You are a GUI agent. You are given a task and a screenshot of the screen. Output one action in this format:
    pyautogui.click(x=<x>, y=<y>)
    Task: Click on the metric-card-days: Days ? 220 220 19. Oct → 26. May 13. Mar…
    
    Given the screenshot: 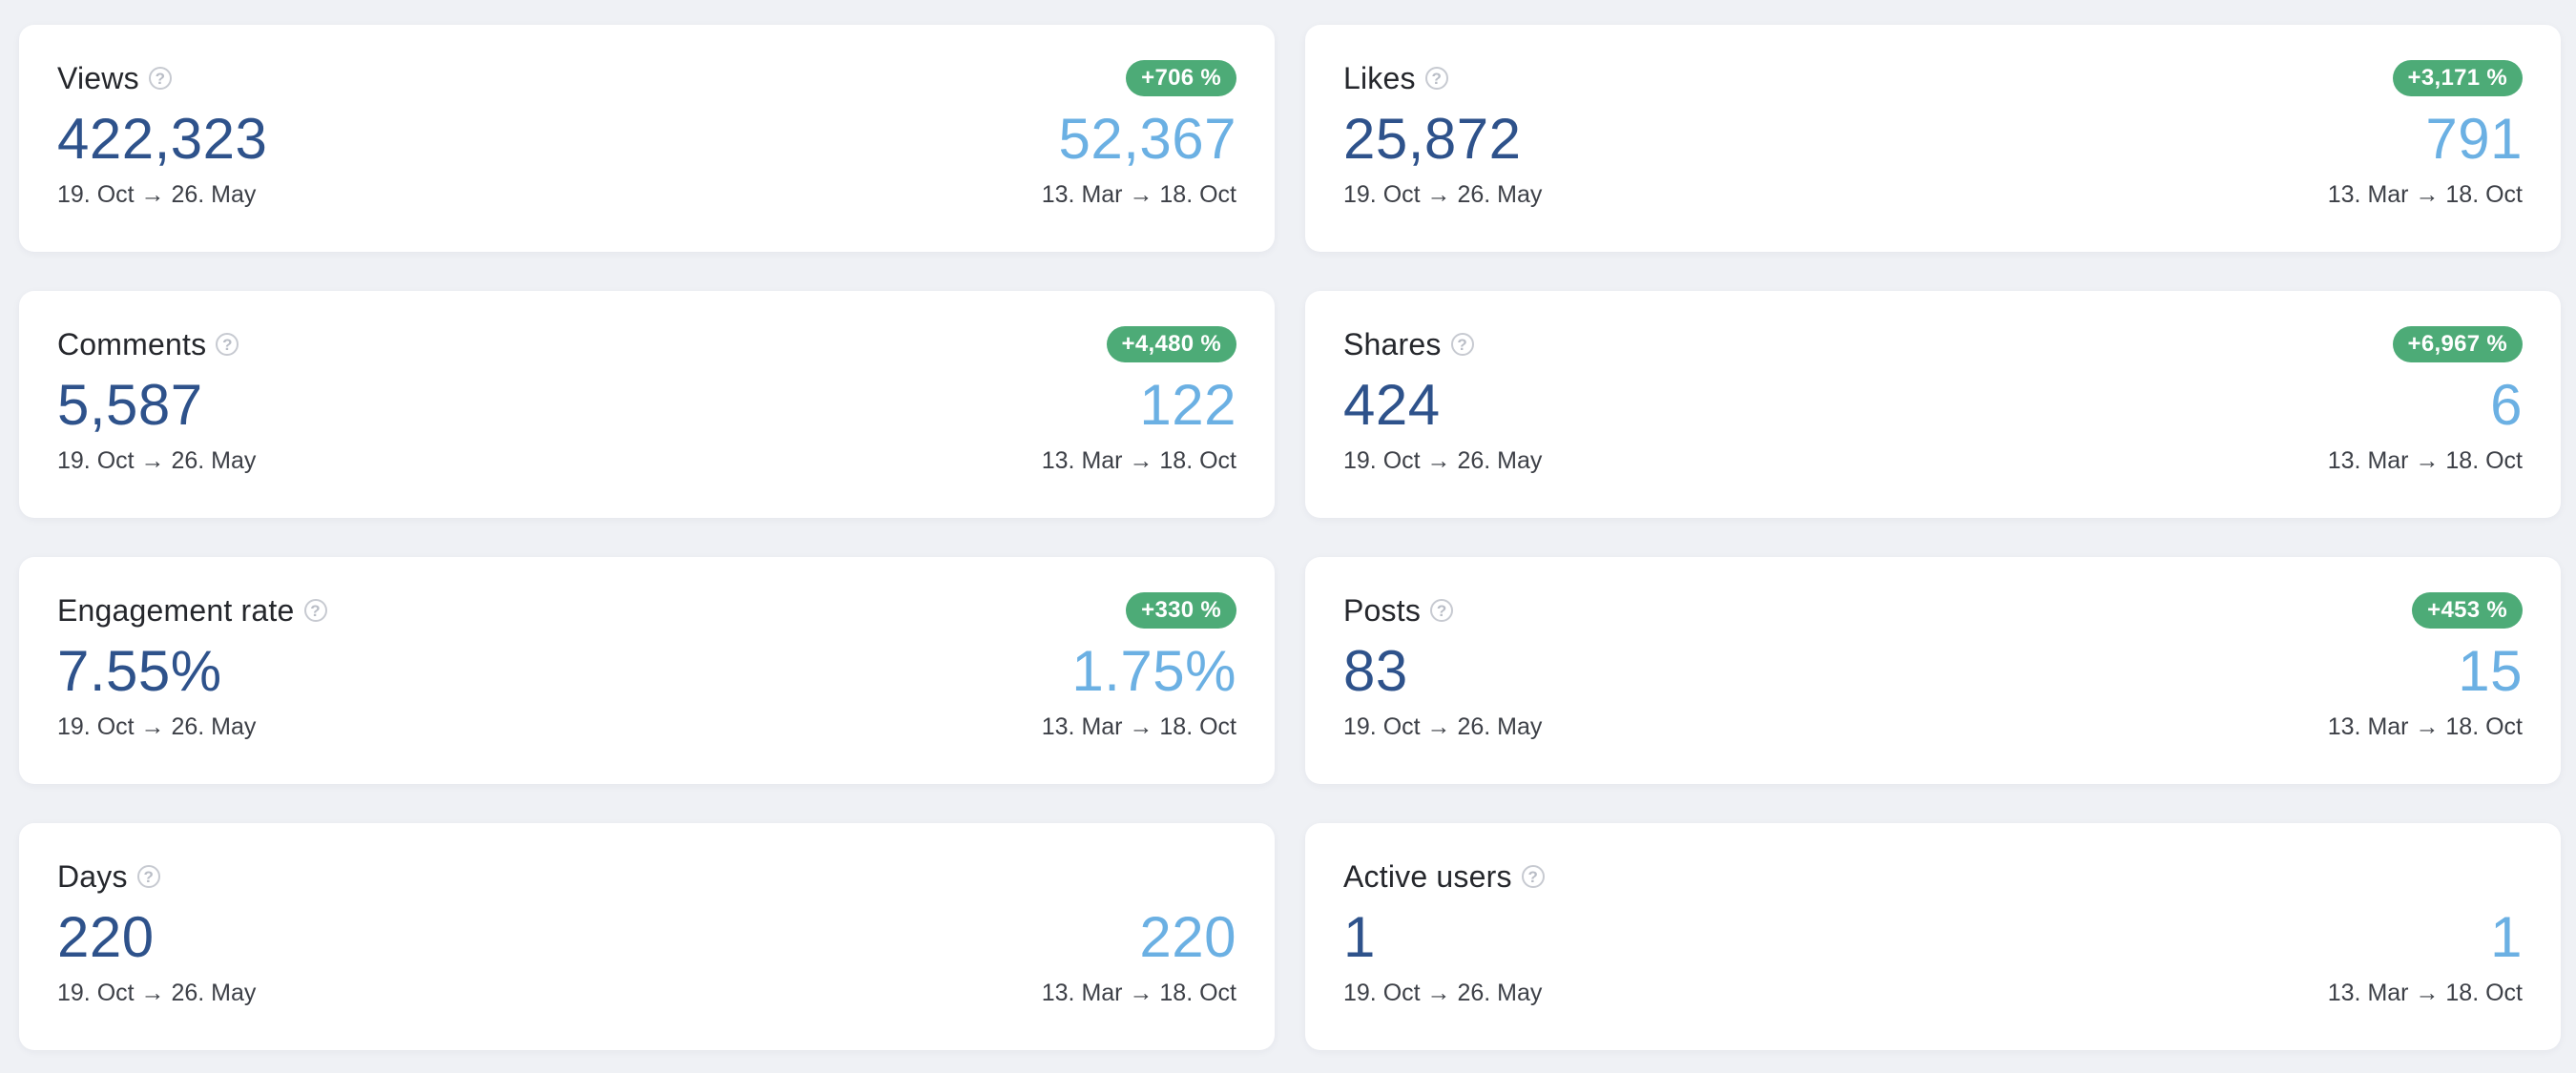 What is the action you would take?
    pyautogui.click(x=647, y=936)
    